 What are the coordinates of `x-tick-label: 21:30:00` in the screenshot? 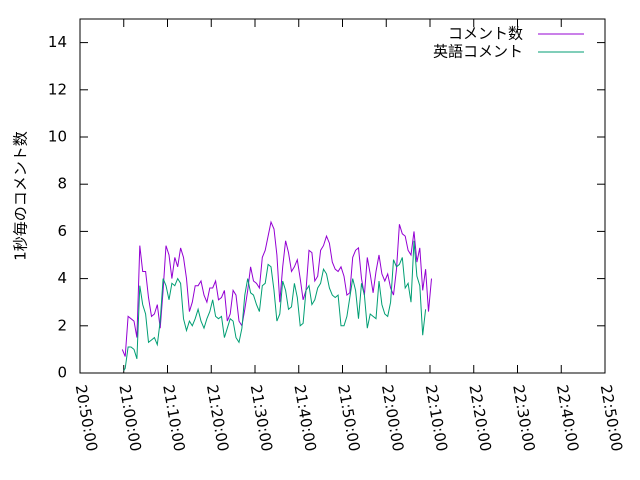 It's located at (261, 417).